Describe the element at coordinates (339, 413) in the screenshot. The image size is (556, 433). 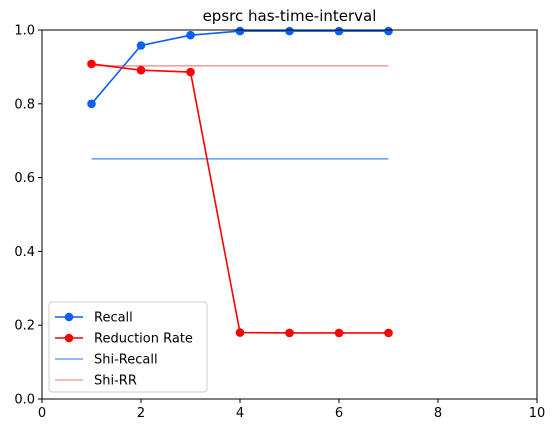
I see `x-tick-label: 6` at that location.